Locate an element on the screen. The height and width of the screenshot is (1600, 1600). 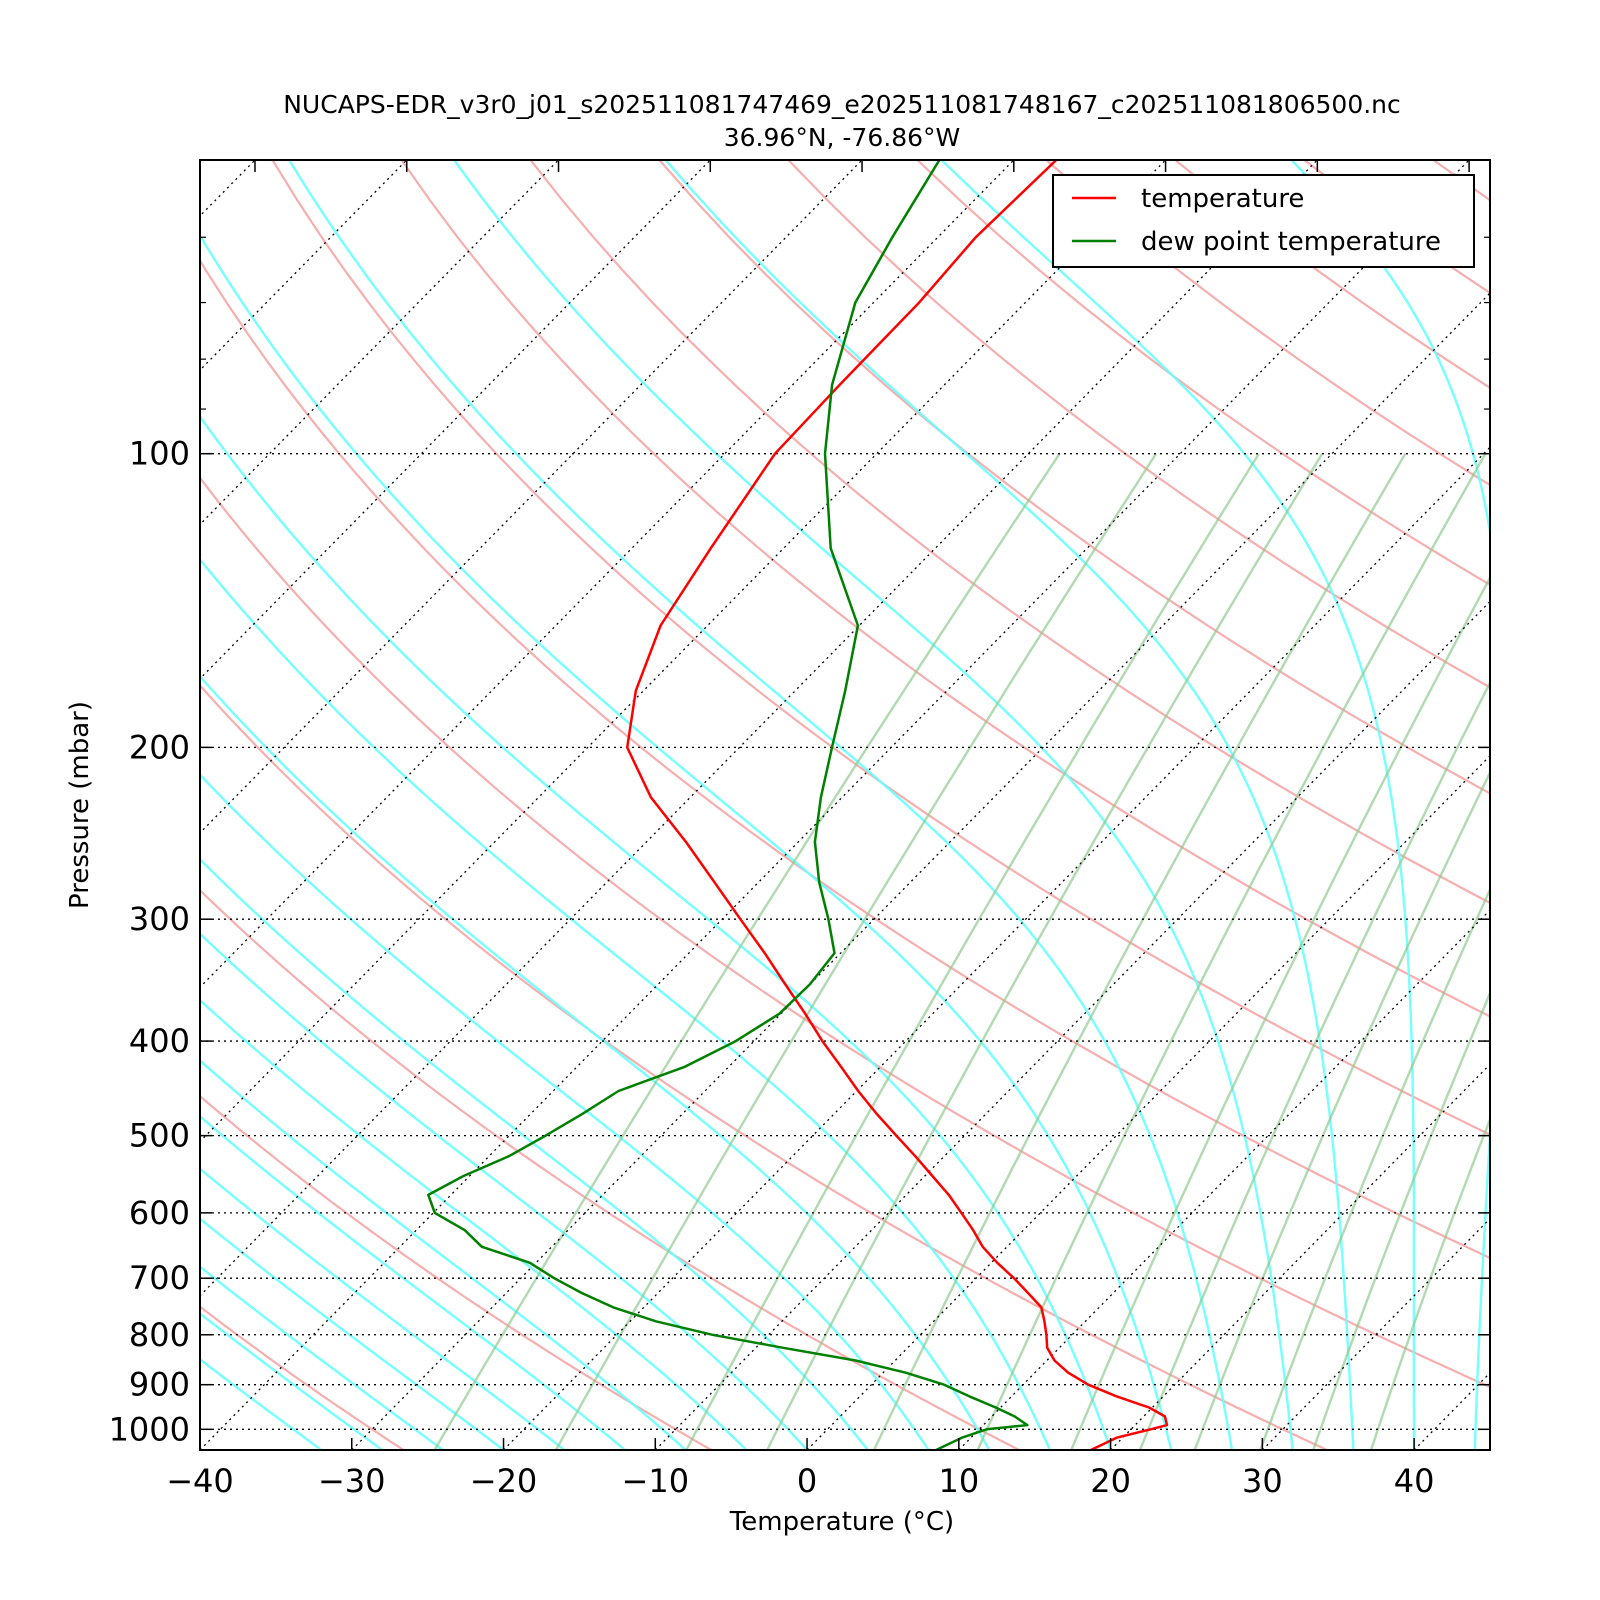
y-tick-label: 100 is located at coordinates (159, 454).